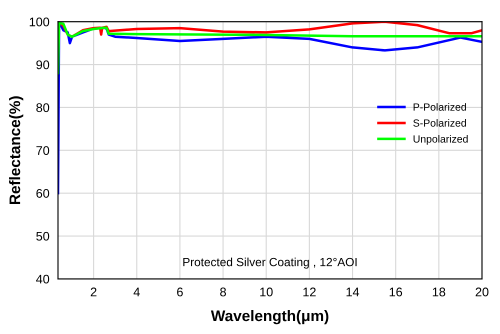 This screenshot has height=334, width=500. Describe the element at coordinates (43, 279) in the screenshot. I see `y-tick-label: 40` at that location.